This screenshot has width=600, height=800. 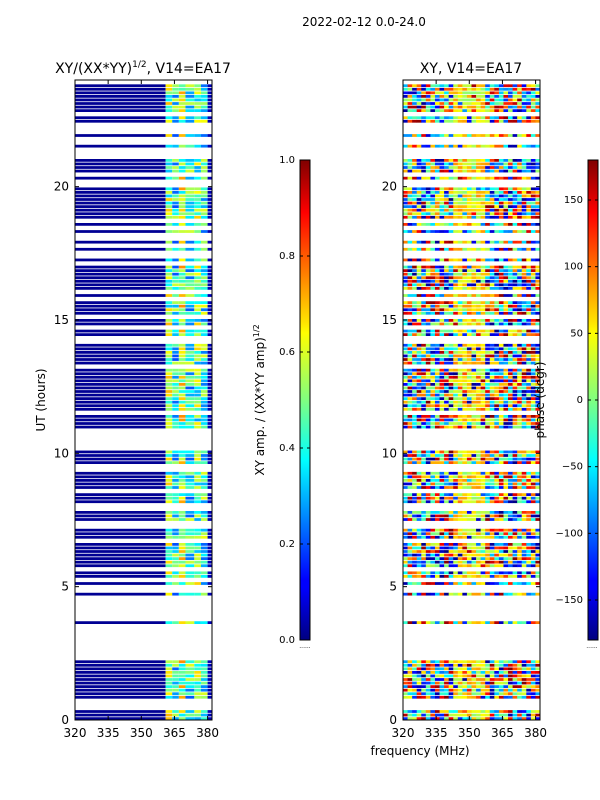 What do you see at coordinates (520, 288) in the screenshot?
I see `right-cell-r121-c25` at bounding box center [520, 288].